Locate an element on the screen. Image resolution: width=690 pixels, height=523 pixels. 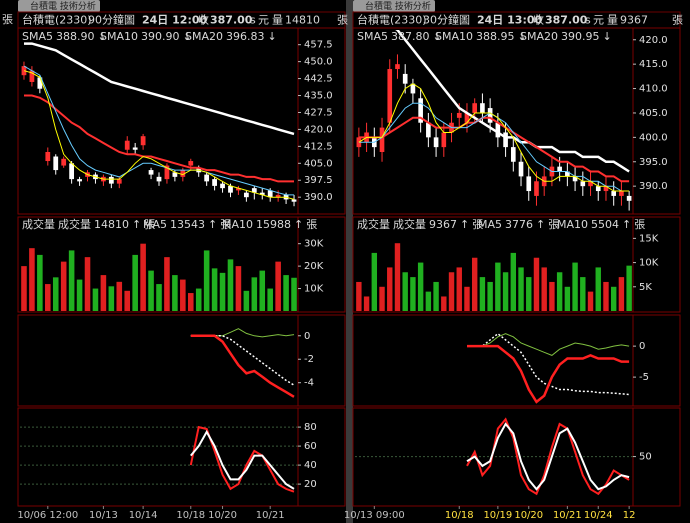
legend-text: 9367 is located at coordinates (443, 224).